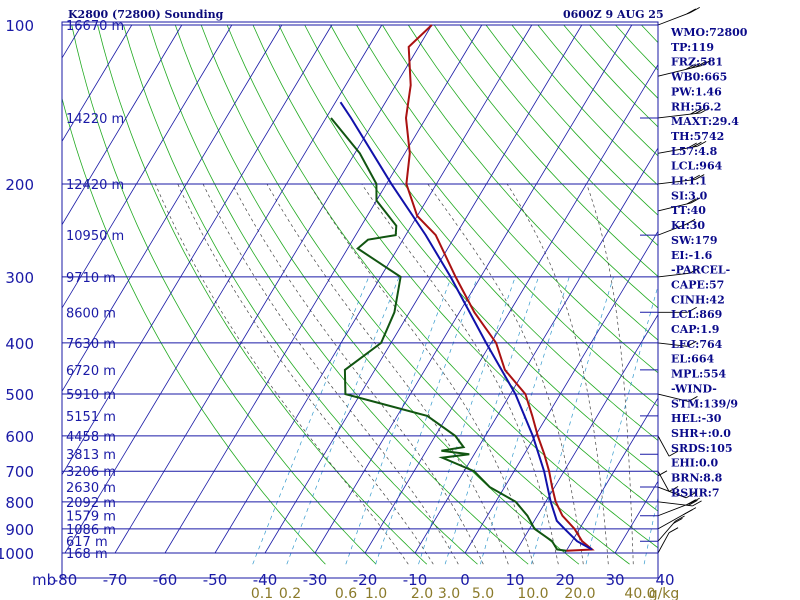 The height and width of the screenshot is (600, 800). Describe the element at coordinates (290, 593) in the screenshot. I see `mixing-ratio-label: 0.2` at that location.